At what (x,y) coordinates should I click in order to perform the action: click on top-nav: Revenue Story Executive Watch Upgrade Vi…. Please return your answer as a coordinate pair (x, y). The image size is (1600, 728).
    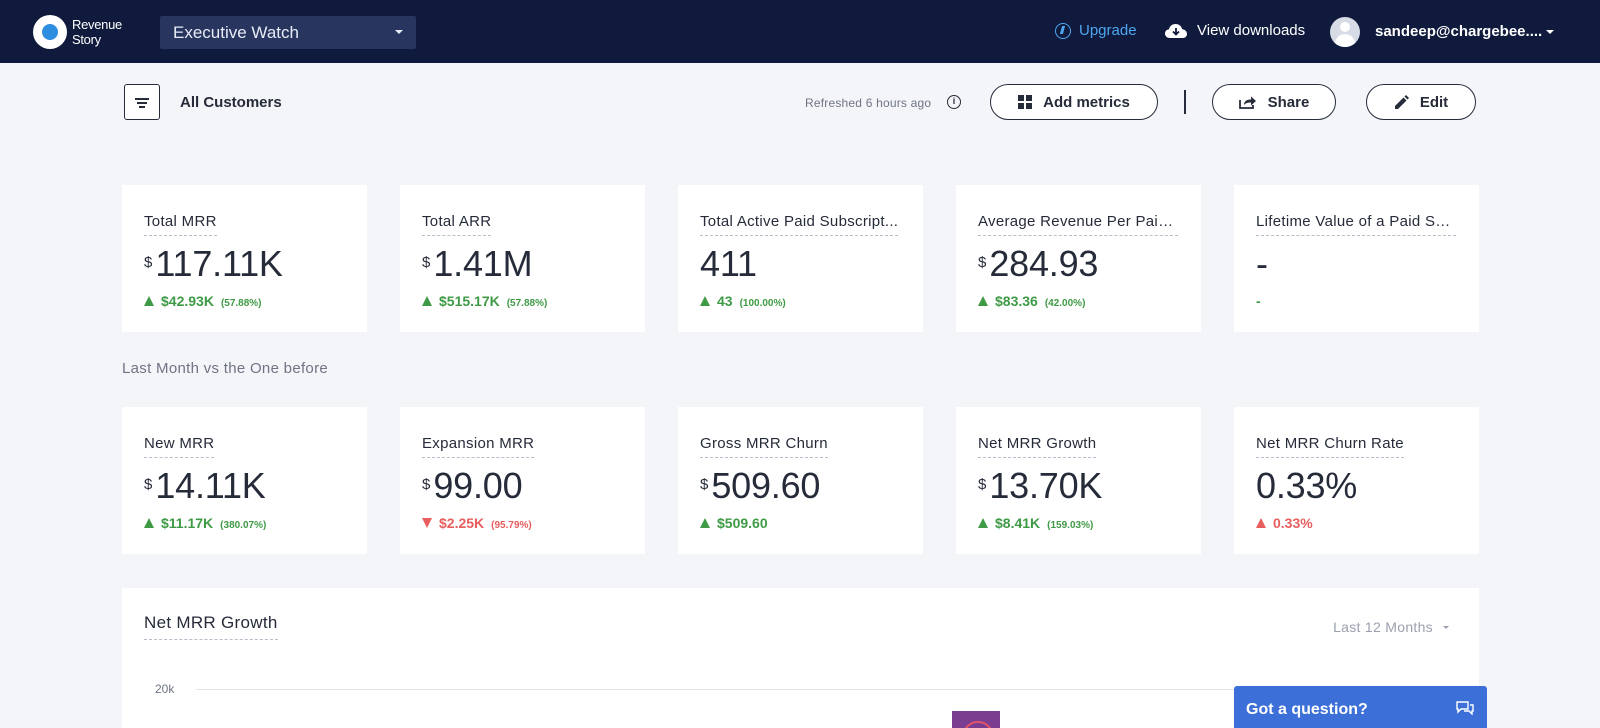
    Looking at the image, I should click on (800, 31).